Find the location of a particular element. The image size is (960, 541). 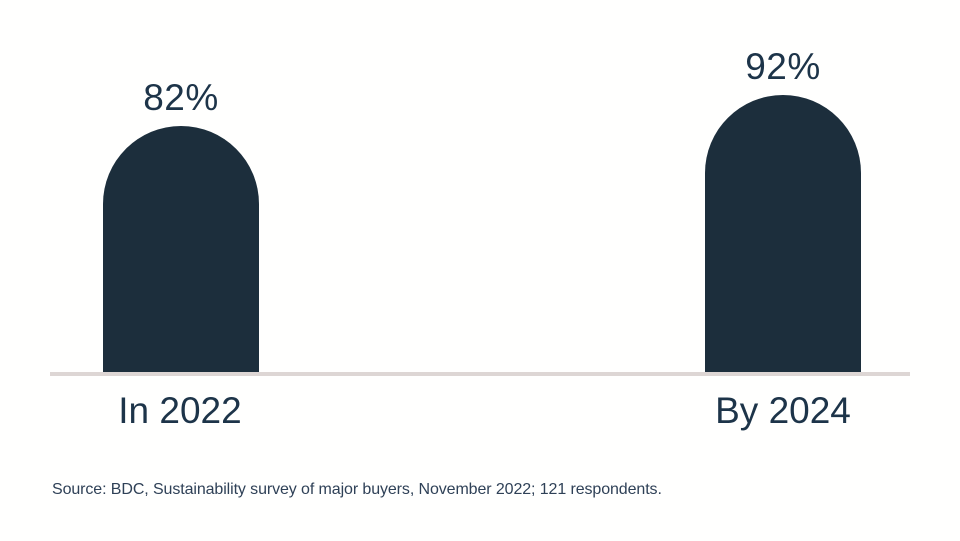

bar-2022 is located at coordinates (181, 251).